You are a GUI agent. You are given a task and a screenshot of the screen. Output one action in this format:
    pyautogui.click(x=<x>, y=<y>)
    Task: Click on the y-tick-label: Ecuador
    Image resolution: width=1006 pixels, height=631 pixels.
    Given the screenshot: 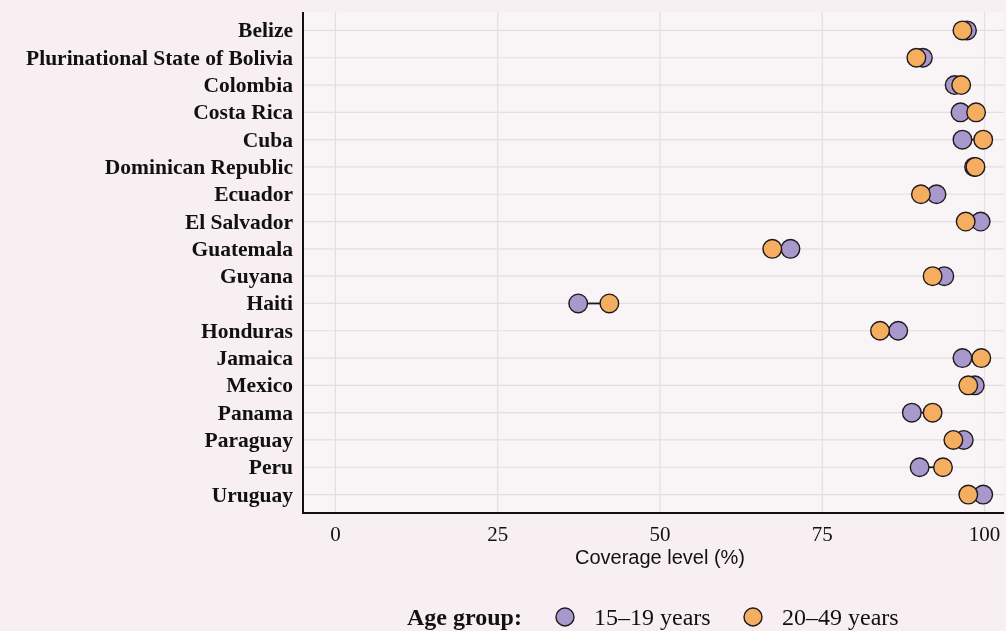 What is the action you would take?
    pyautogui.click(x=254, y=194)
    